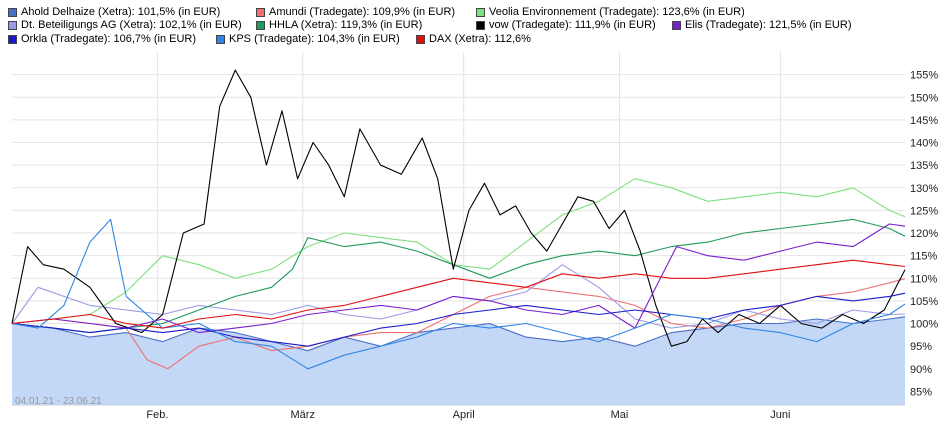 The width and height of the screenshot is (949, 425). I want to click on legend-item: vow (Tradegate): 111,9% (in EUR), so click(566, 25).